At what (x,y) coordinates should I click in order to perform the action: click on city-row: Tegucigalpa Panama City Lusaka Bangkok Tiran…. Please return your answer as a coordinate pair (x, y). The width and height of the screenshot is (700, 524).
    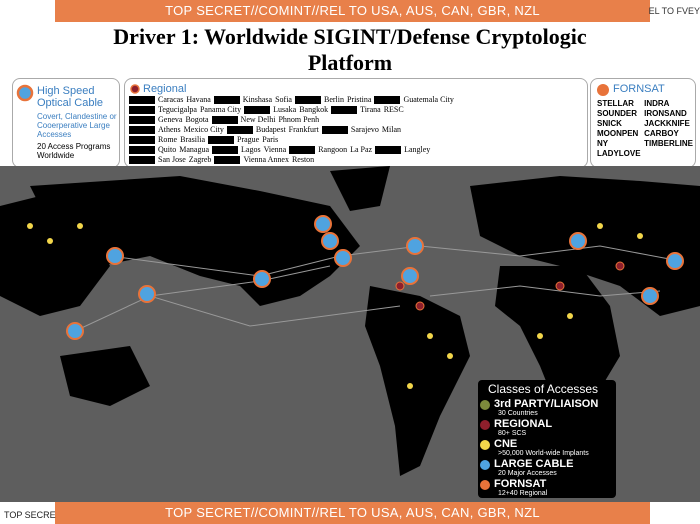
    Looking at the image, I should click on (356, 110).